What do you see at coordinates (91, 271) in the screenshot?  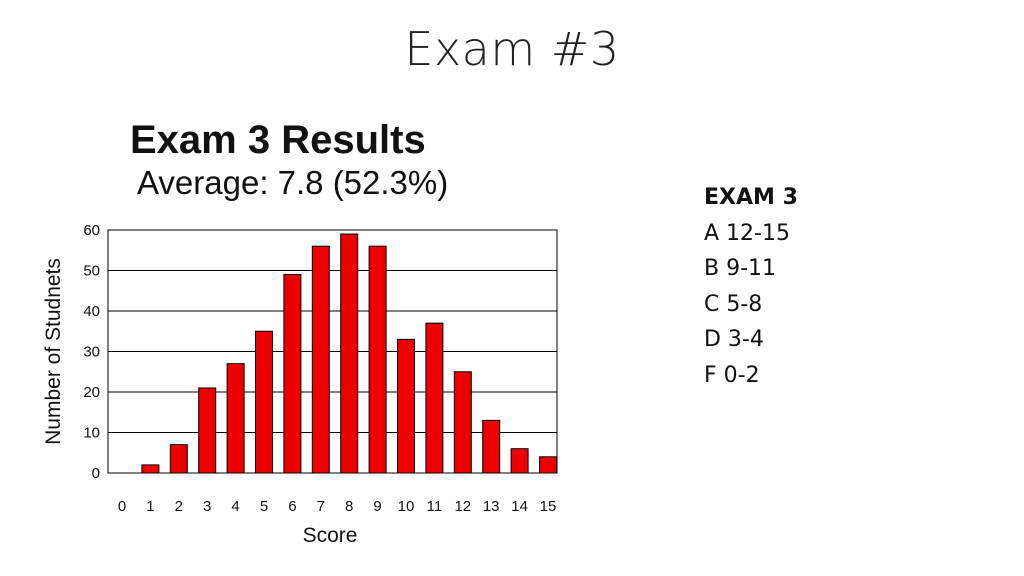 I see `y-tick-label: 50` at bounding box center [91, 271].